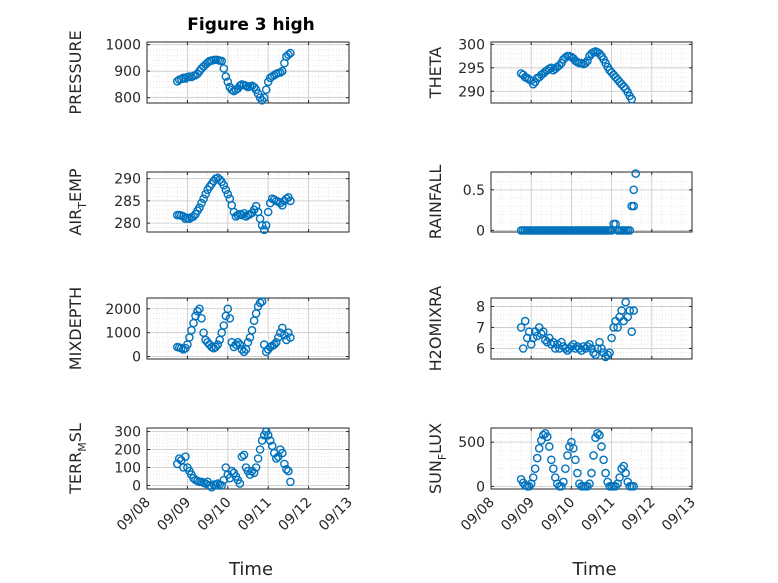 The width and height of the screenshot is (778, 583). Describe the element at coordinates (250, 569) in the screenshot. I see `panel-6-x-axis-label: Time` at that location.